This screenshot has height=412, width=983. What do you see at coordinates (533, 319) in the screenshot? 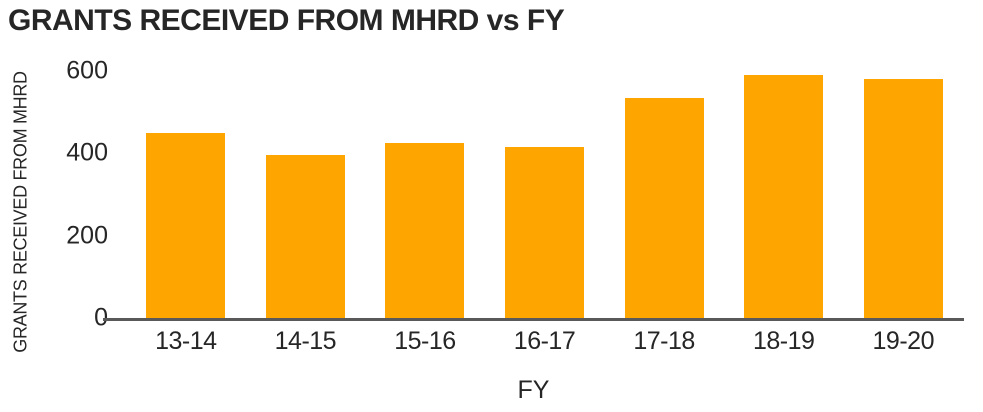
I see `x-axis-line` at bounding box center [533, 319].